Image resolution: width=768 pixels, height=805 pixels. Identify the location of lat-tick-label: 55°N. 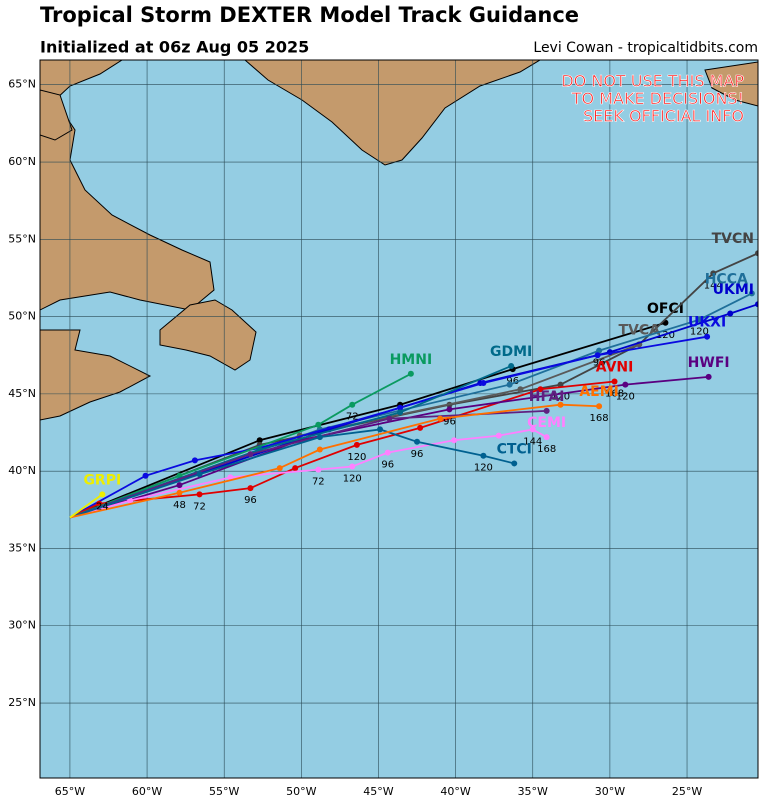
(22, 238).